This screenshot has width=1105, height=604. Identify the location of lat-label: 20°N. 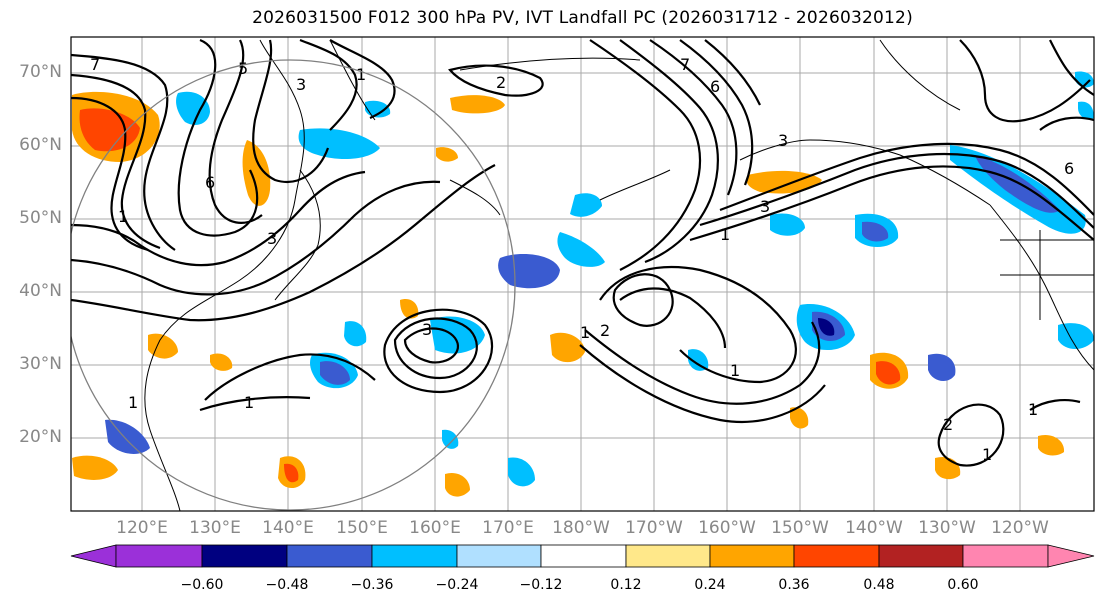
(40, 437).